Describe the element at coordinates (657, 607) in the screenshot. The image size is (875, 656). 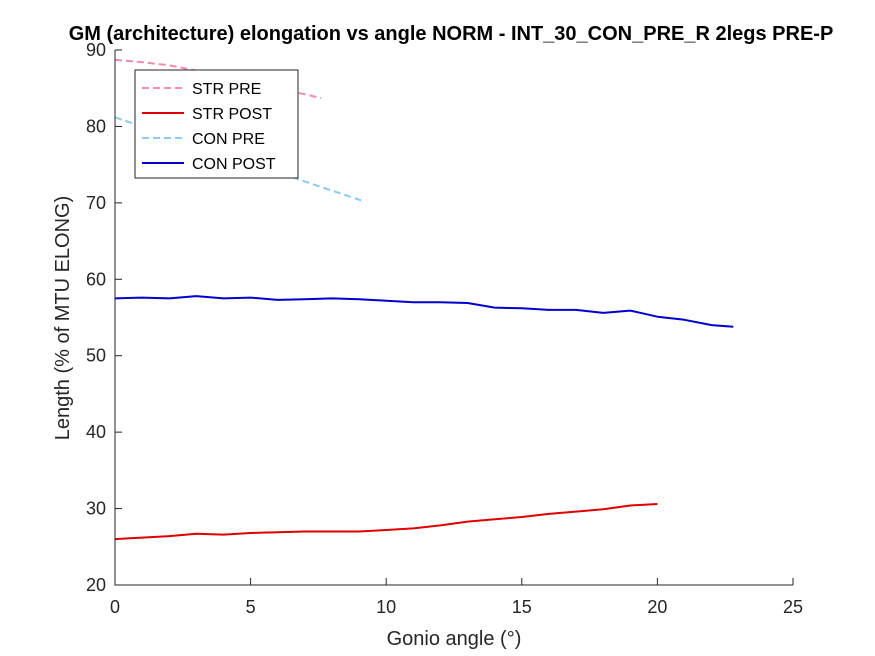
I see `x-tick-label-4: 20` at that location.